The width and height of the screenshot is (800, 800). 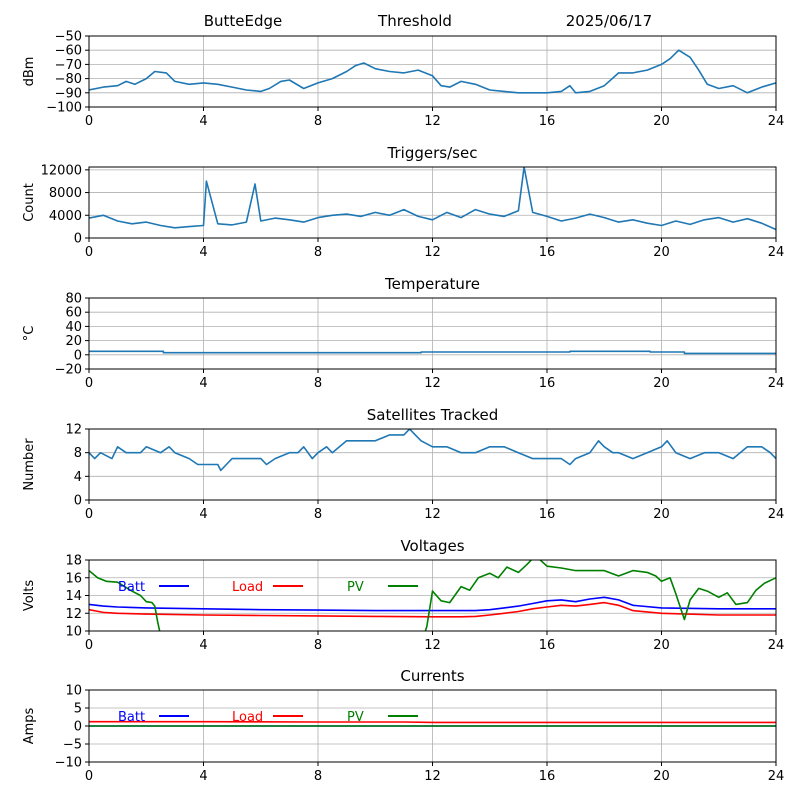 I want to click on y-tick-label: −60, so click(x=68, y=51).